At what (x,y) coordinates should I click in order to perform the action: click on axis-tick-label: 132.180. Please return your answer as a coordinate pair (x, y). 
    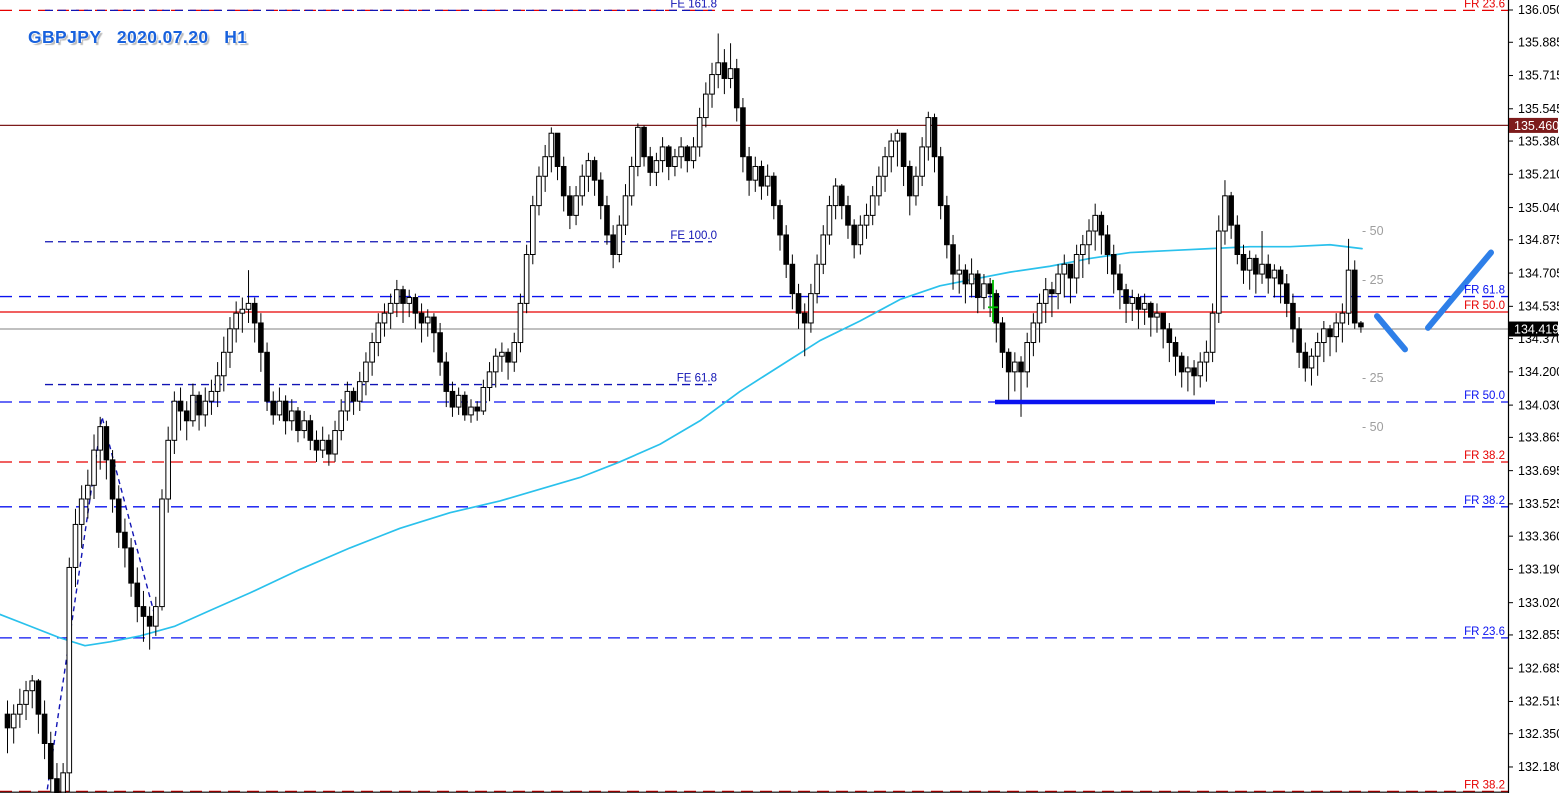
    Looking at the image, I should click on (1538, 767).